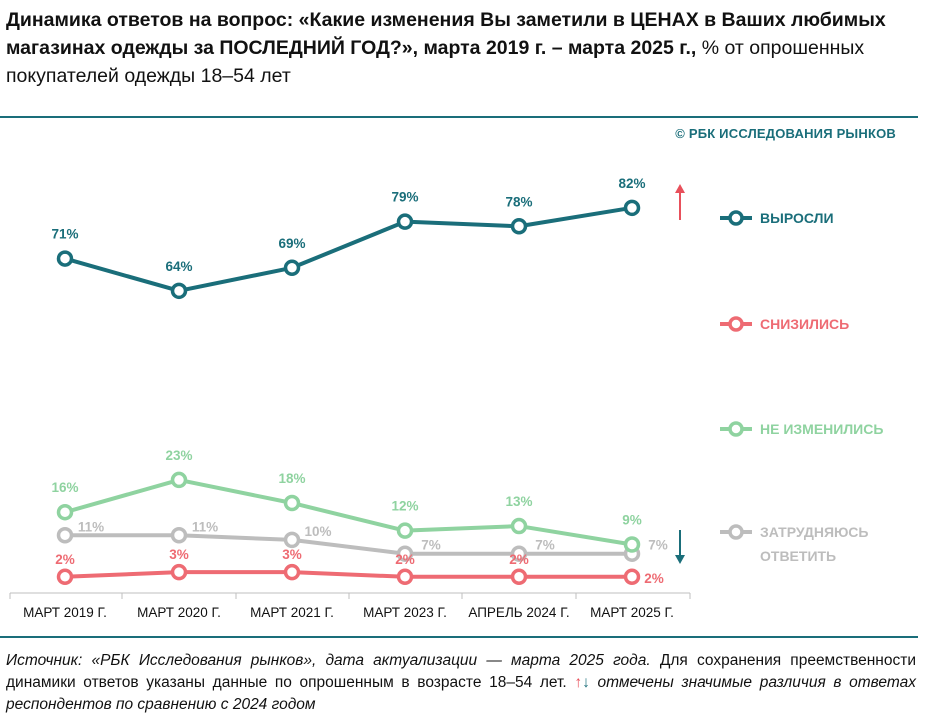 The width and height of the screenshot is (936, 726). Describe the element at coordinates (64, 234) in the screenshot. I see `data-label: 71%` at that location.